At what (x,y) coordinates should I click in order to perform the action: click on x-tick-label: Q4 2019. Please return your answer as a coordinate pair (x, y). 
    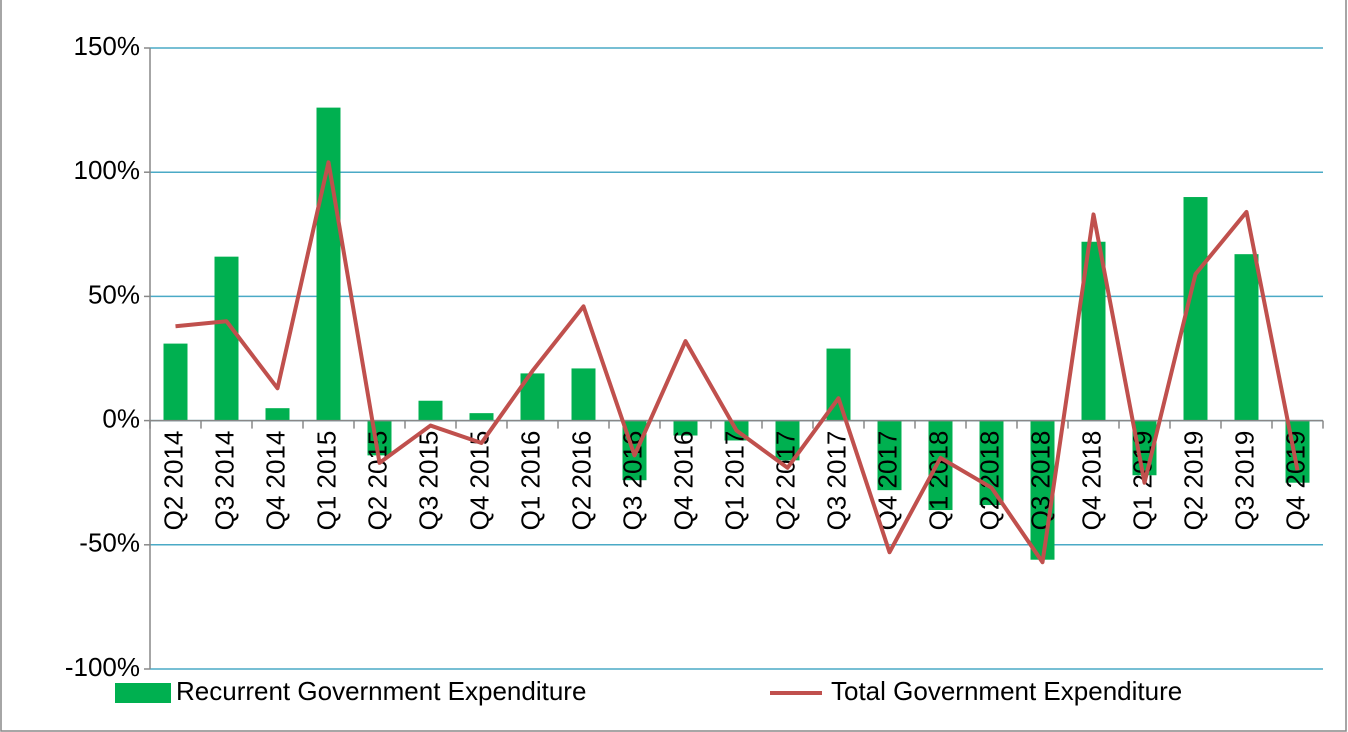
    Looking at the image, I should click on (1295, 481).